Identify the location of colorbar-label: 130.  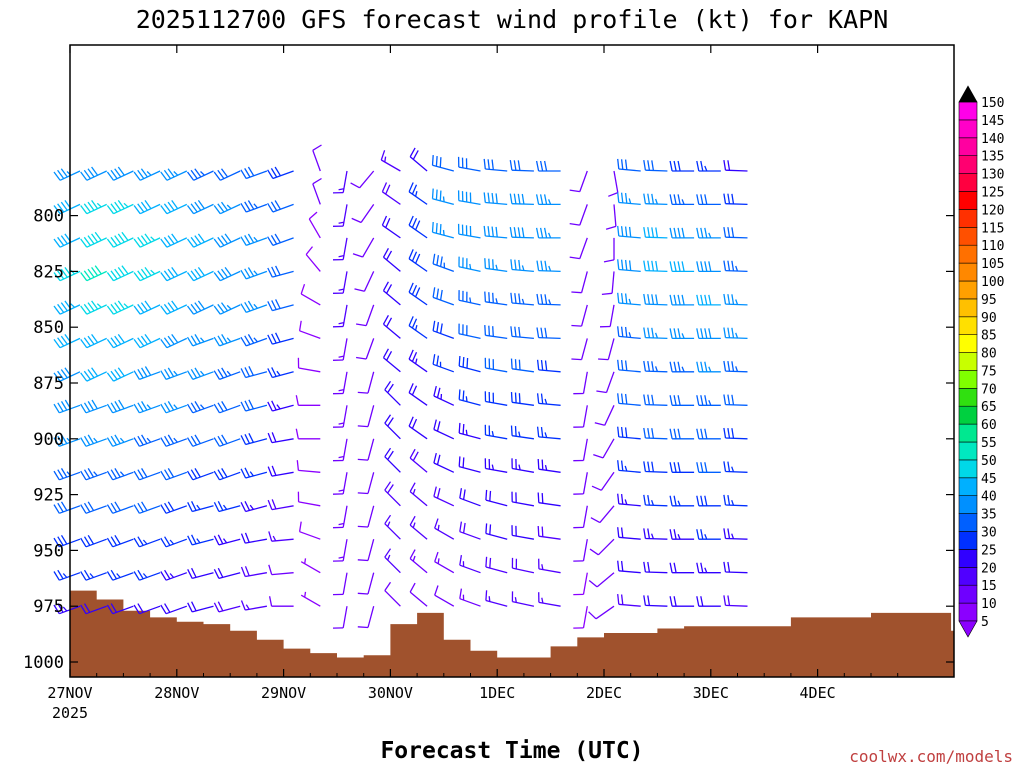
(992, 175).